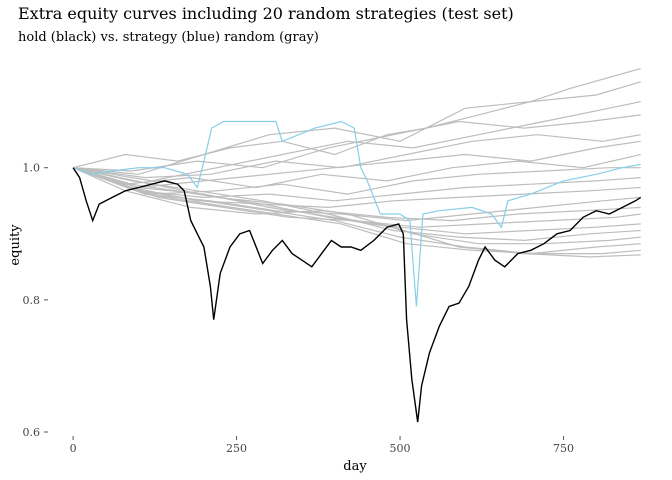 This screenshot has height=480, width=672. I want to click on y-tick-label: 0.8, so click(32, 300).